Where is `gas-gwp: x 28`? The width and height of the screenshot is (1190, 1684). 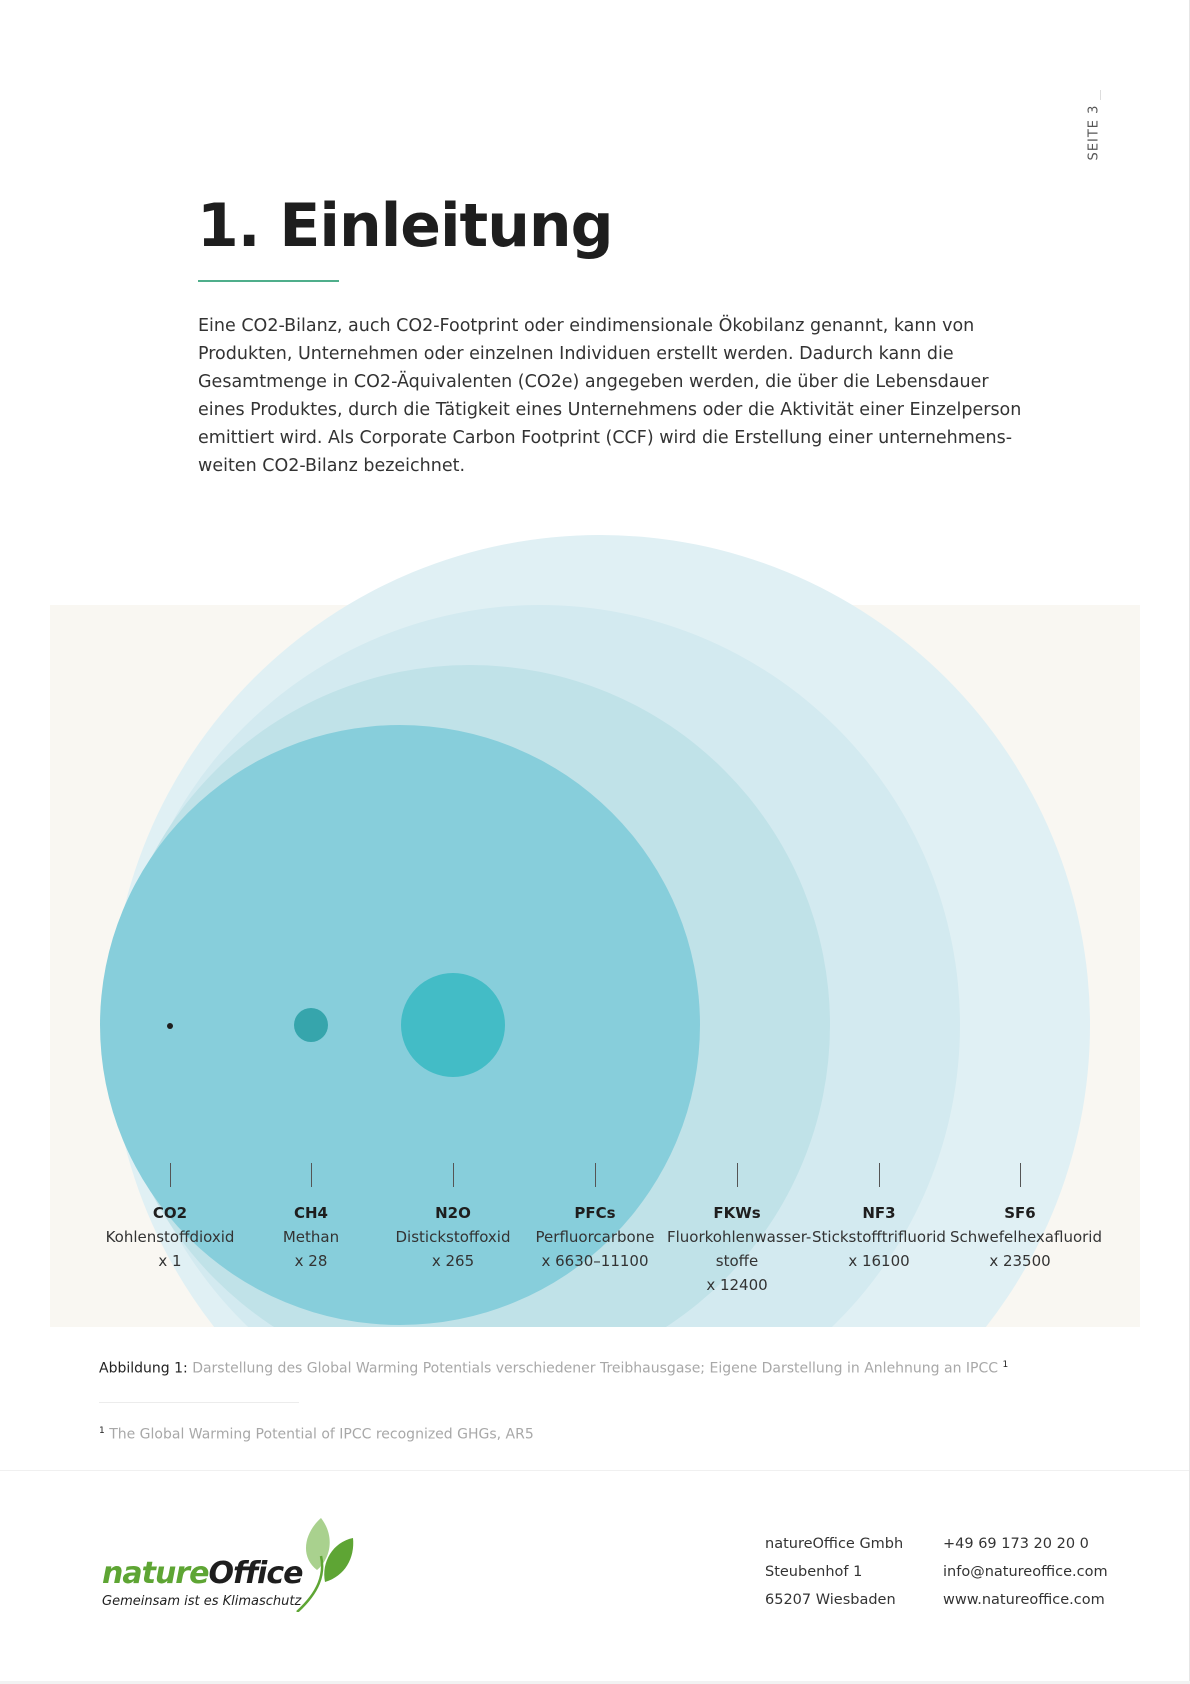 gas-gwp: x 28 is located at coordinates (311, 1261).